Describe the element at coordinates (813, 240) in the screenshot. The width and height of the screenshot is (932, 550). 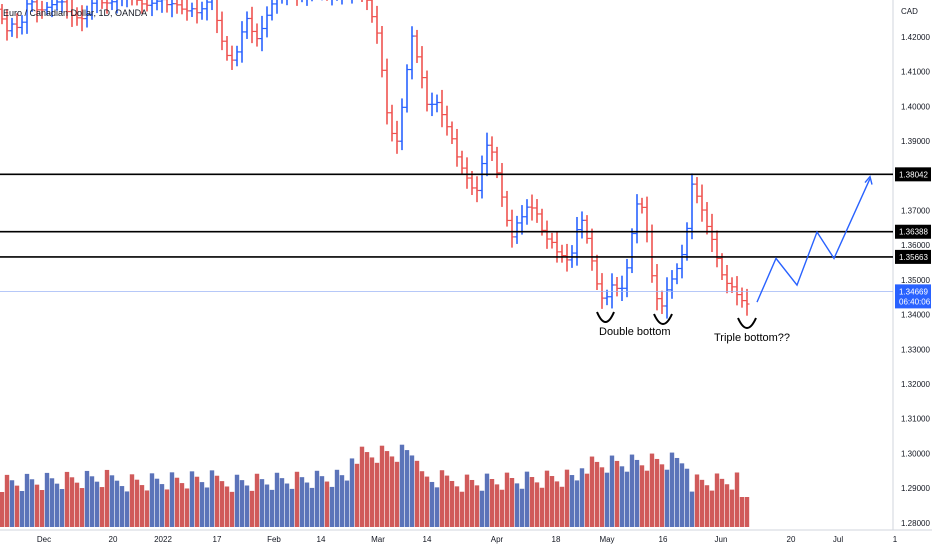
I see `projection-path` at that location.